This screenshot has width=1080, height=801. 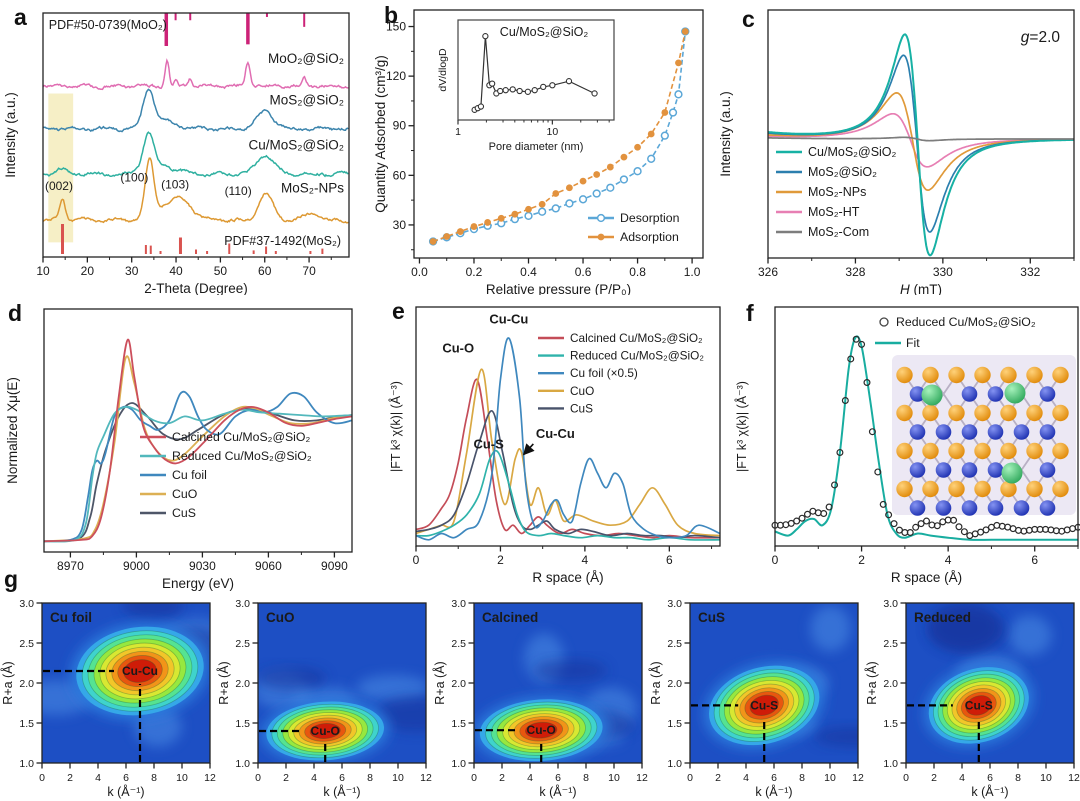 I want to click on contour-map, so click(x=342, y=683).